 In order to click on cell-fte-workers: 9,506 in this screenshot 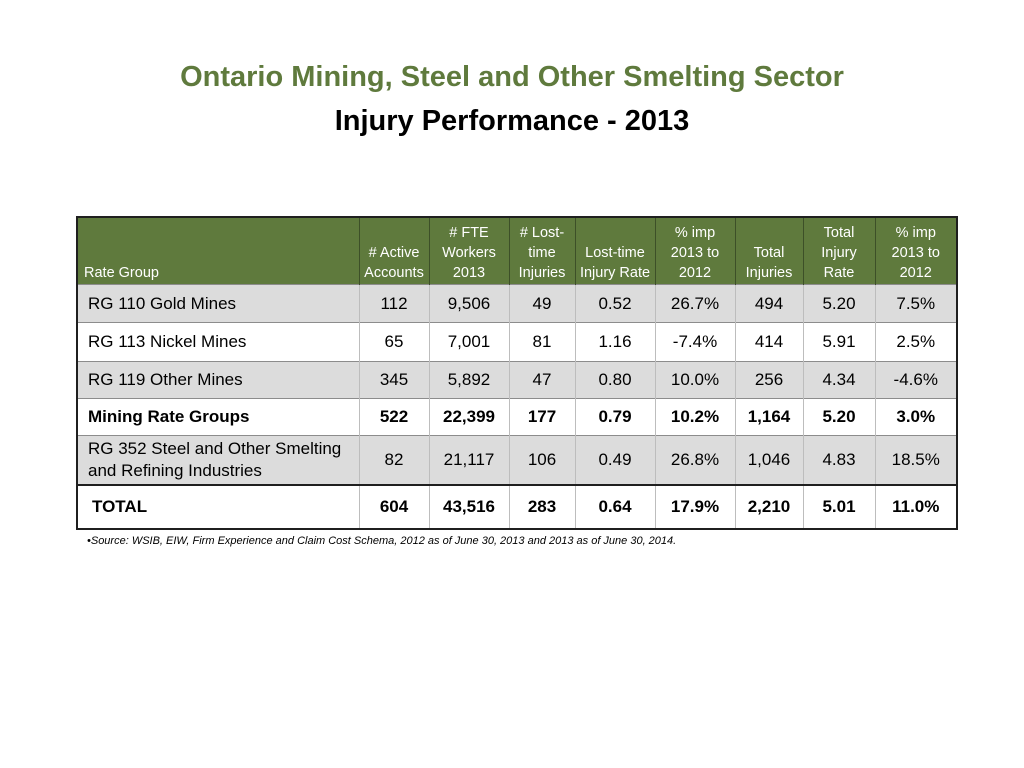, I will do `click(468, 303)`.